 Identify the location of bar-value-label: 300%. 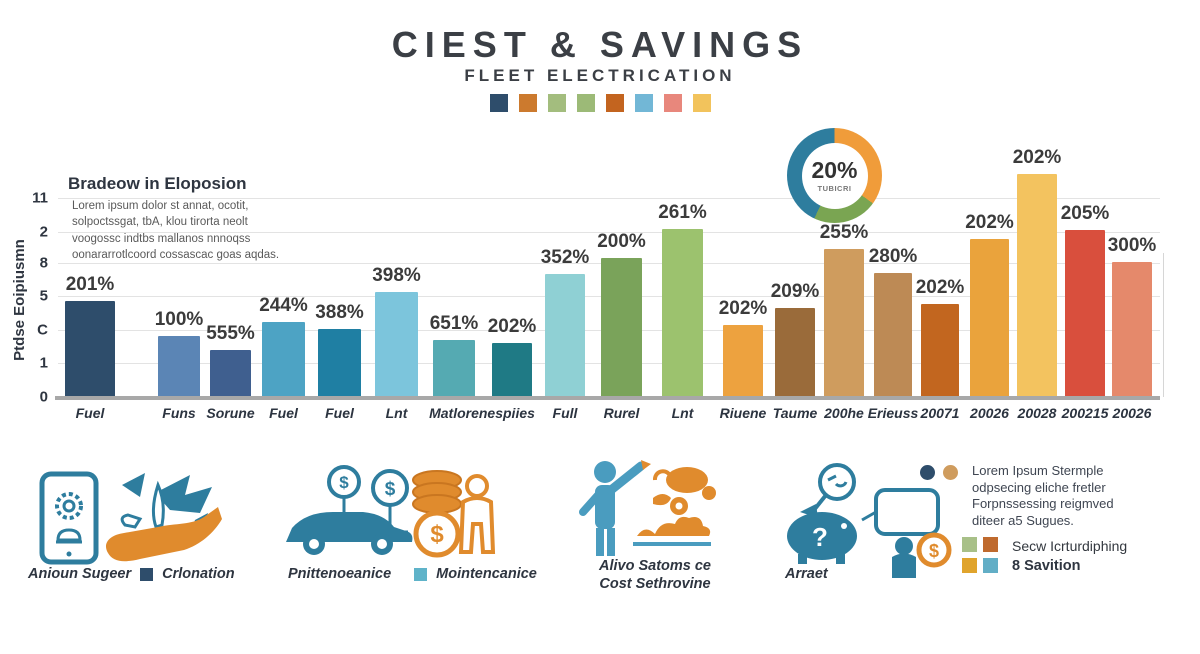
(1132, 245).